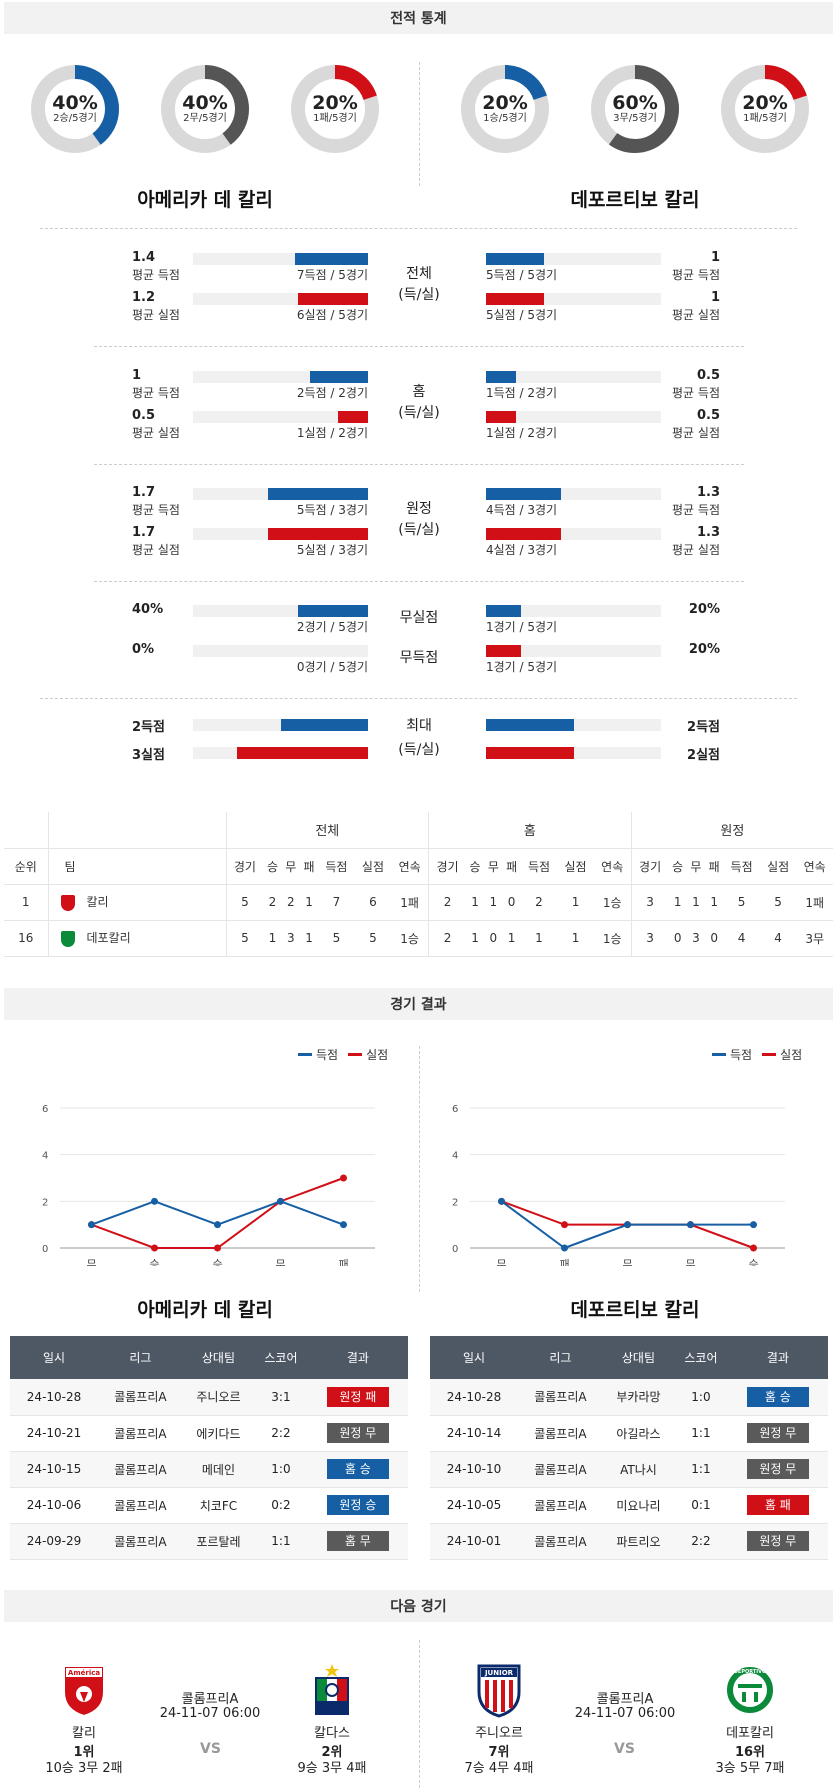 The height and width of the screenshot is (1790, 837). I want to click on standings-column-header: 패, so click(512, 866).